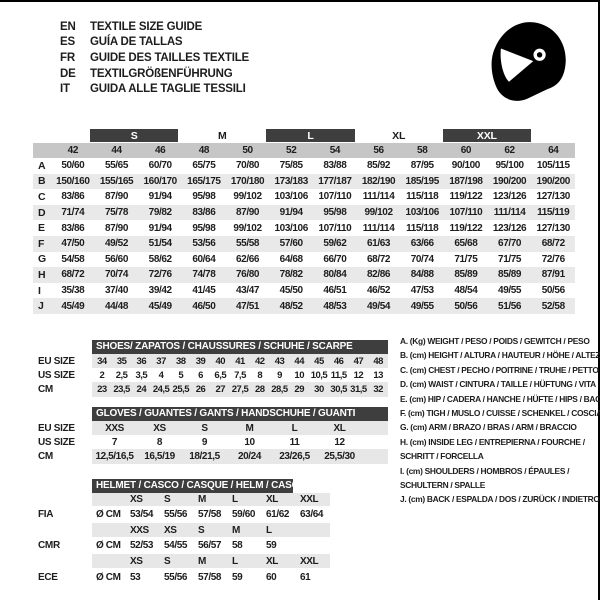 This screenshot has height=600, width=600. What do you see at coordinates (42, 196) in the screenshot?
I see `row-letter: C` at bounding box center [42, 196].